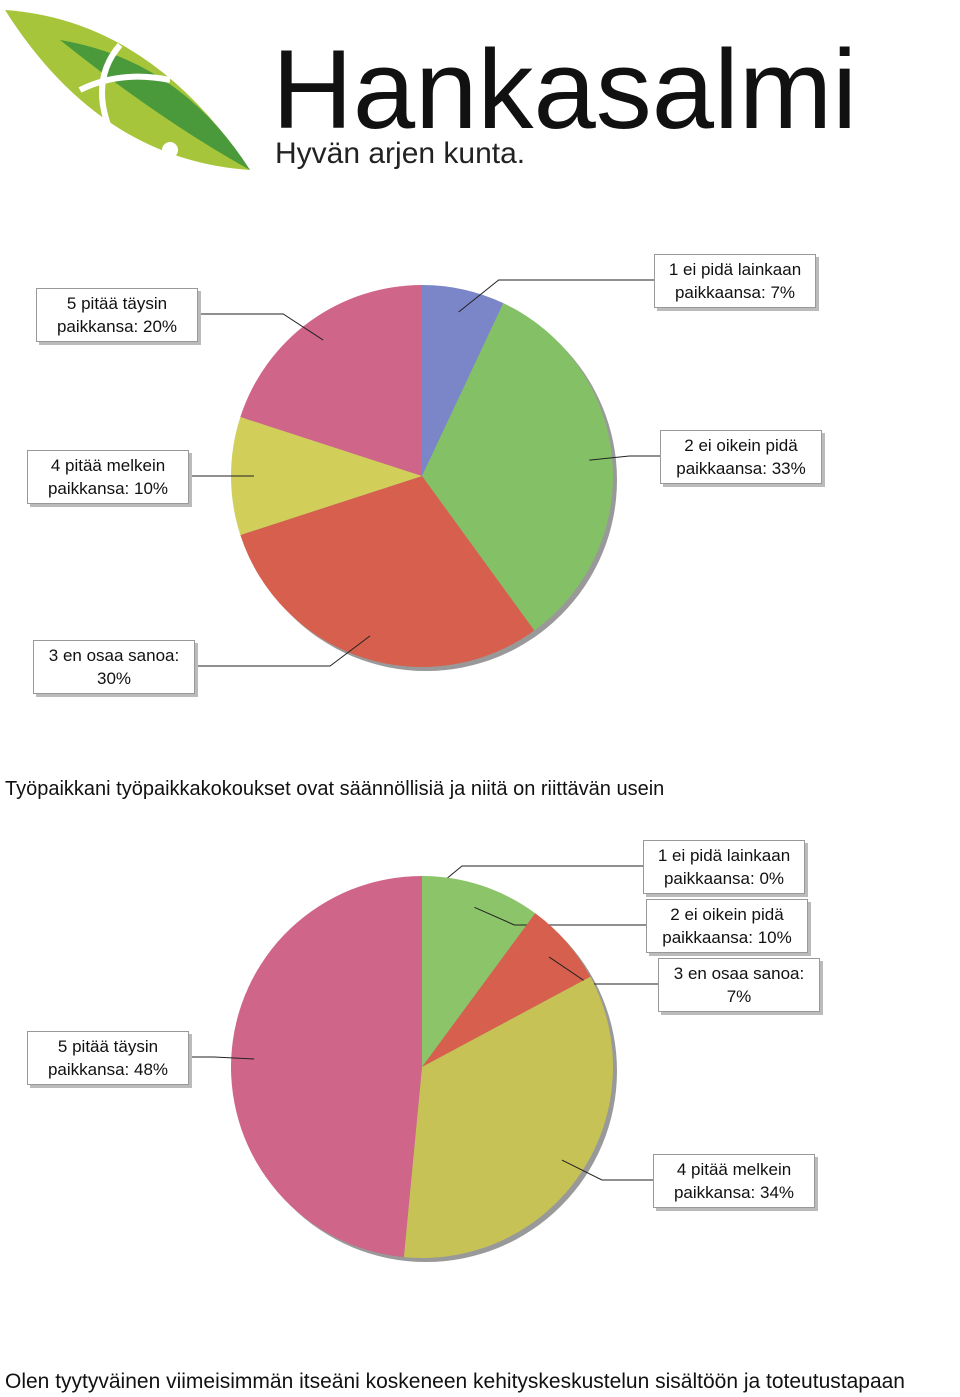  What do you see at coordinates (160, 326) in the screenshot?
I see `value-label: 20%` at bounding box center [160, 326].